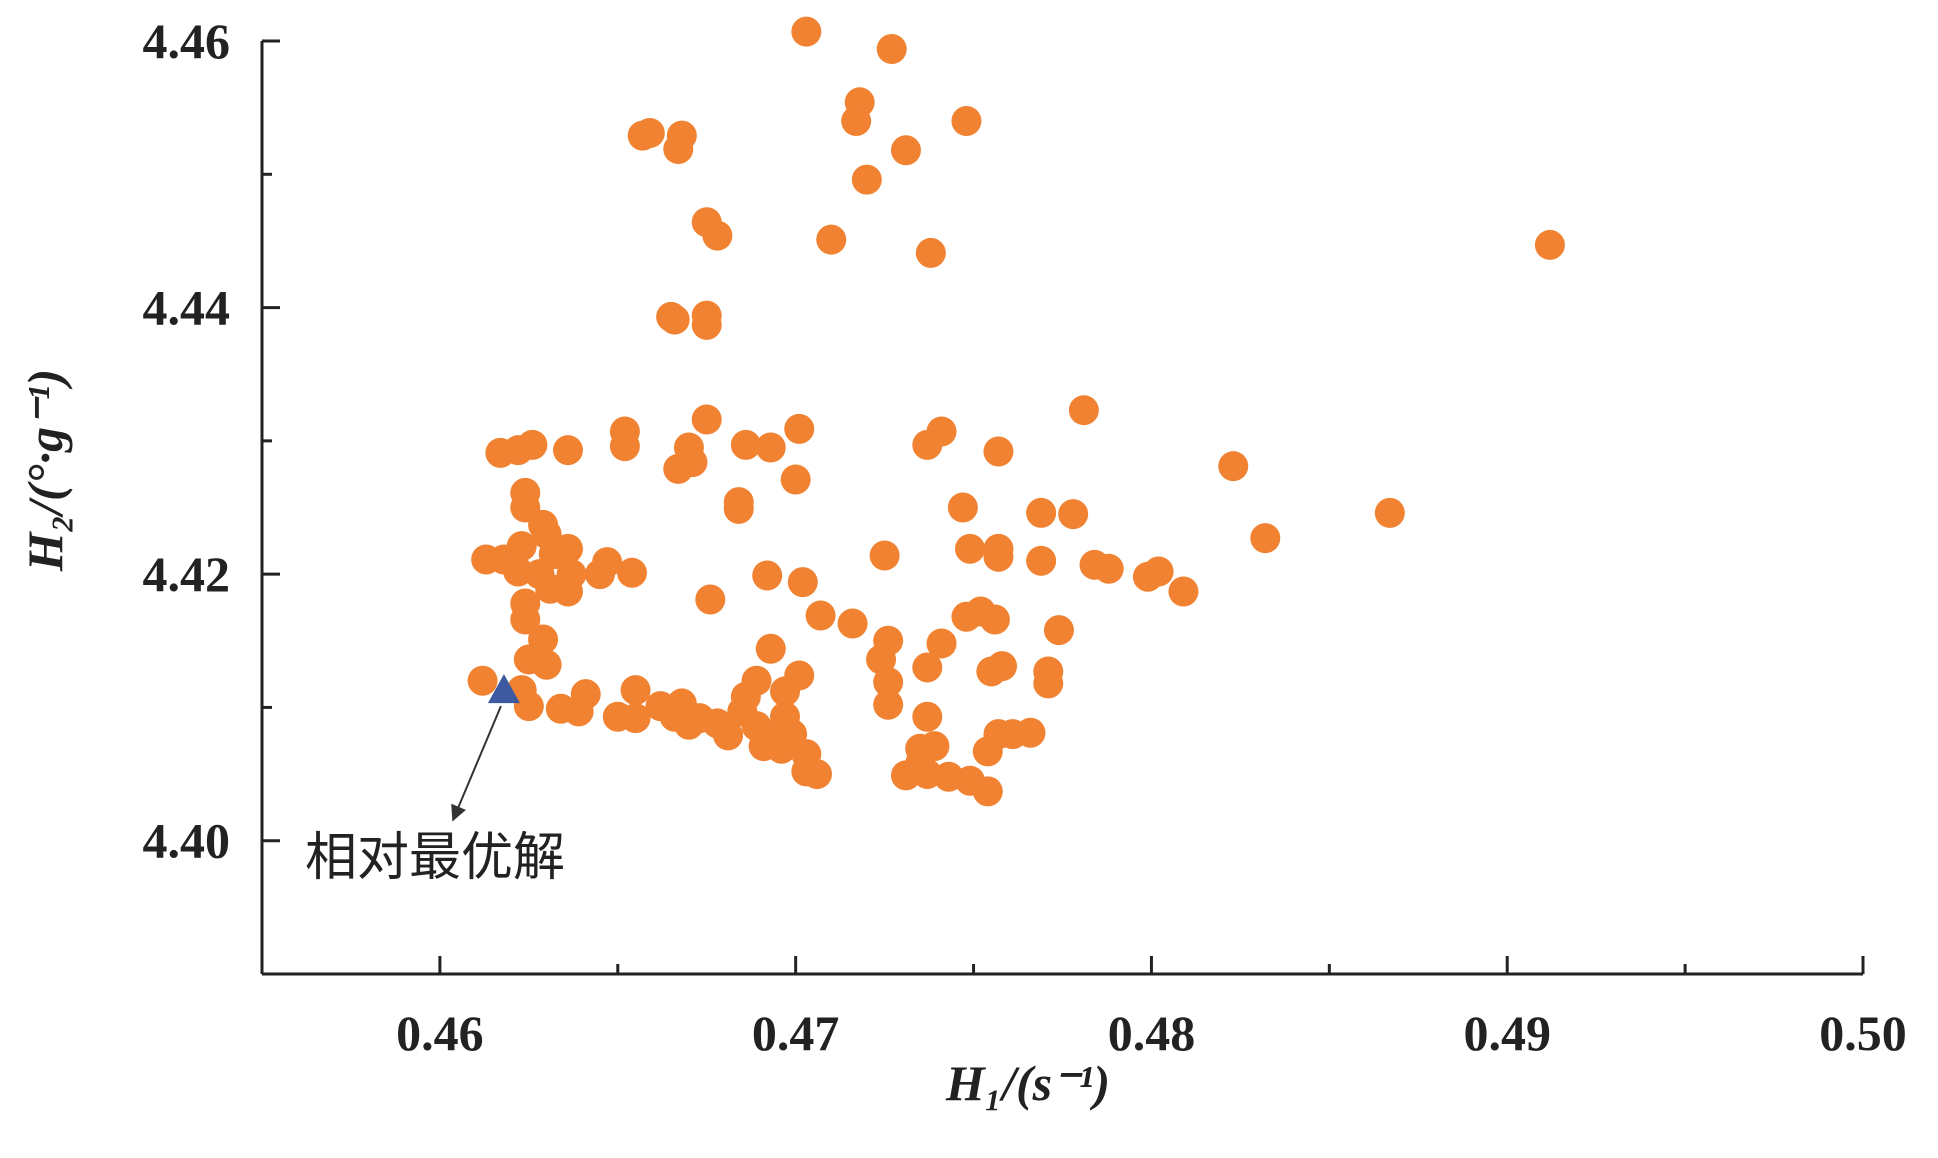  I want to click on x-tick-label: 0.46, so click(440, 1033).